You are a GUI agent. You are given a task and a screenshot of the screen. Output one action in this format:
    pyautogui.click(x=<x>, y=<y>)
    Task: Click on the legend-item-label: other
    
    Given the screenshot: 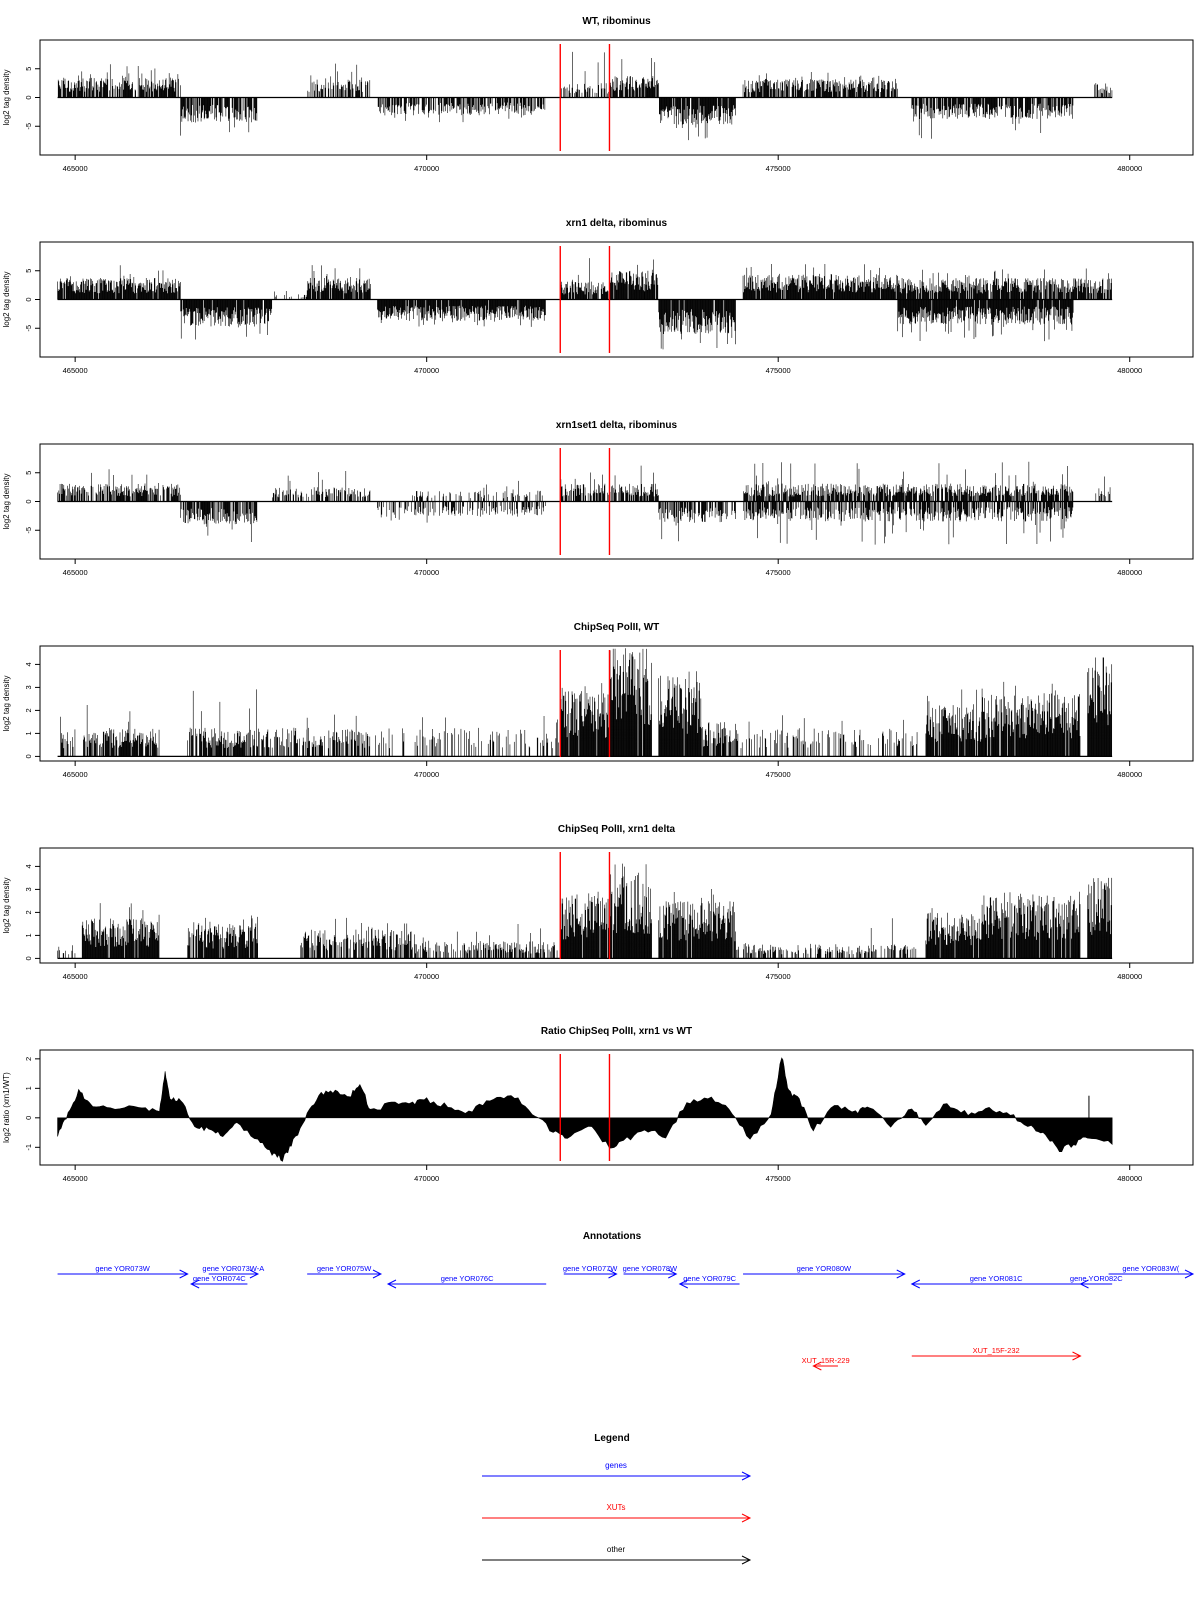 What is the action you would take?
    pyautogui.click(x=616, y=1549)
    